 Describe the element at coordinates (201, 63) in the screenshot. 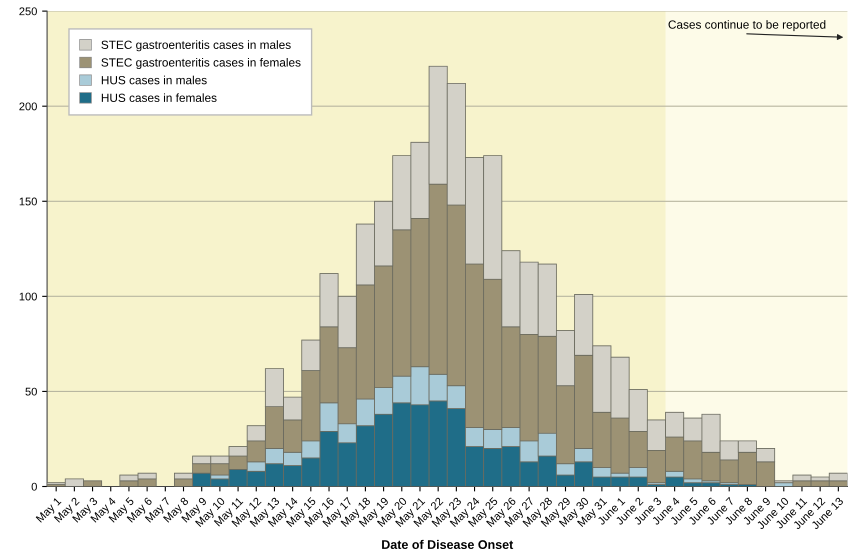

I see `legend-label: STEC gastroenteritis cases in females` at that location.